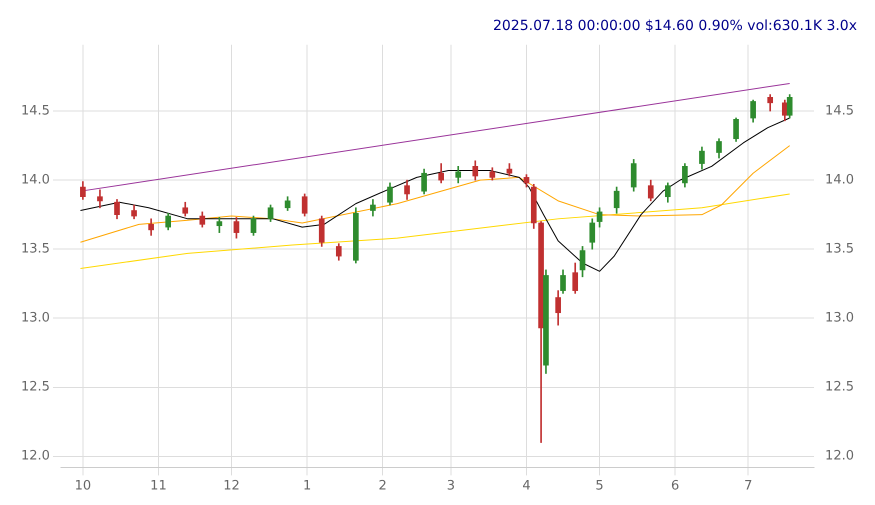  I want to click on y2-tick-label: 13.5, so click(839, 249).